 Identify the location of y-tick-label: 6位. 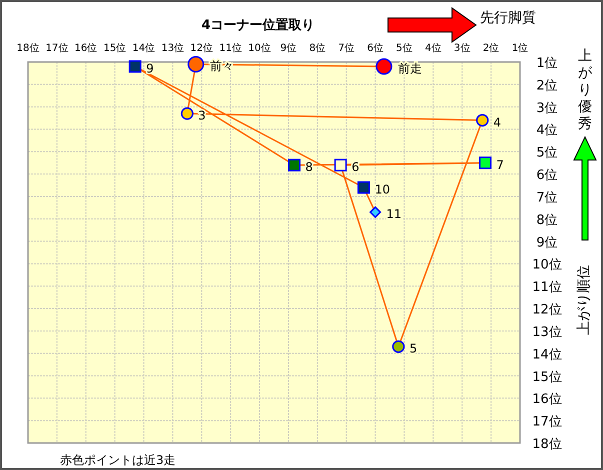
(547, 176).